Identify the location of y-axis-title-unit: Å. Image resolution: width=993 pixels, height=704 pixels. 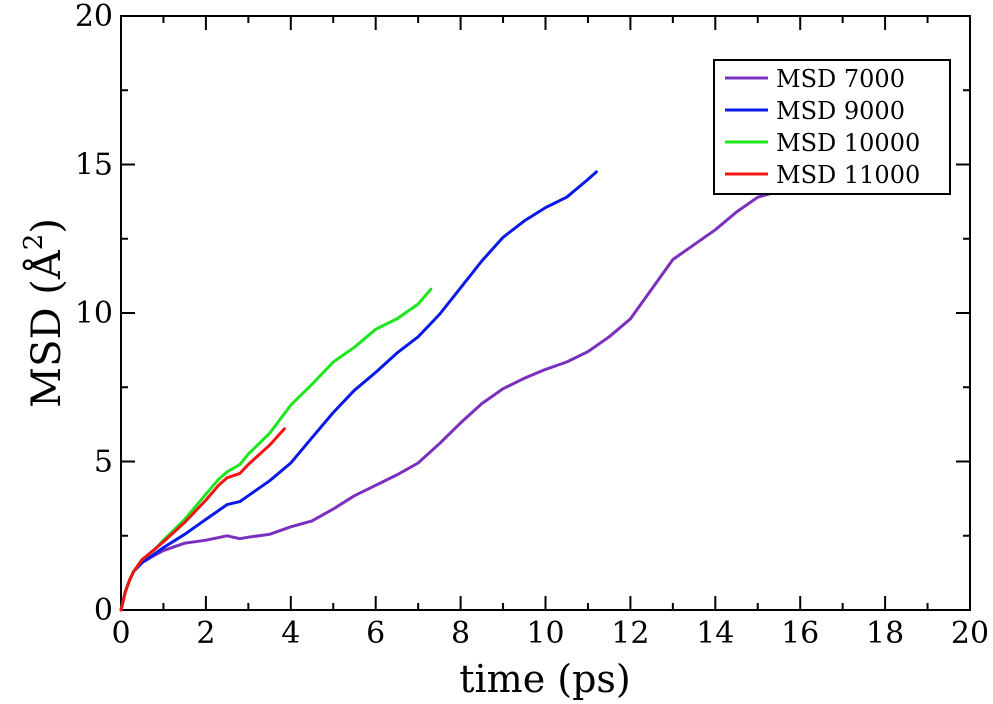
(46, 264).